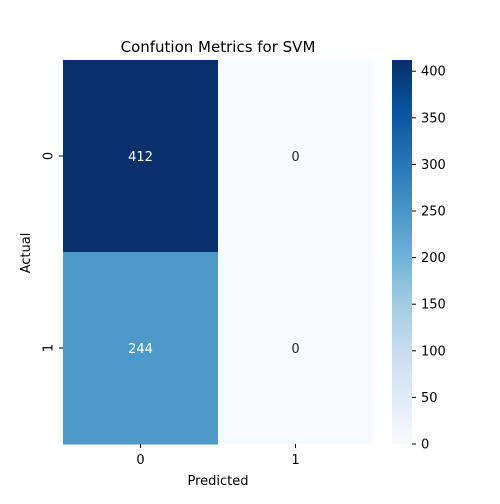 The width and height of the screenshot is (500, 504). Describe the element at coordinates (433, 211) in the screenshot. I see `colorbar-tick-label: 250` at that location.